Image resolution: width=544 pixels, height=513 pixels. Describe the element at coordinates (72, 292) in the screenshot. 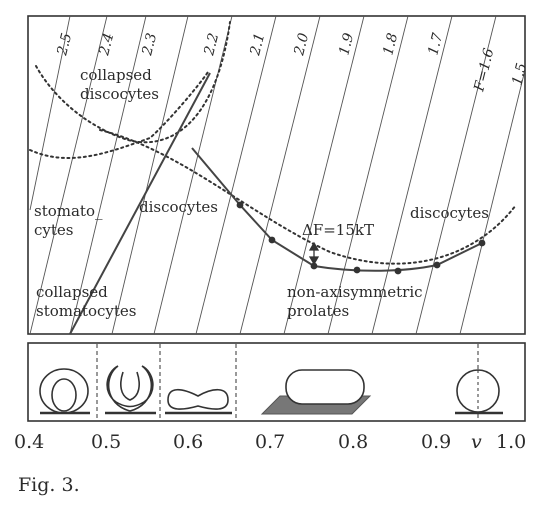

I see `label-collapsed-stomatocytes-1: collapsed` at that location.